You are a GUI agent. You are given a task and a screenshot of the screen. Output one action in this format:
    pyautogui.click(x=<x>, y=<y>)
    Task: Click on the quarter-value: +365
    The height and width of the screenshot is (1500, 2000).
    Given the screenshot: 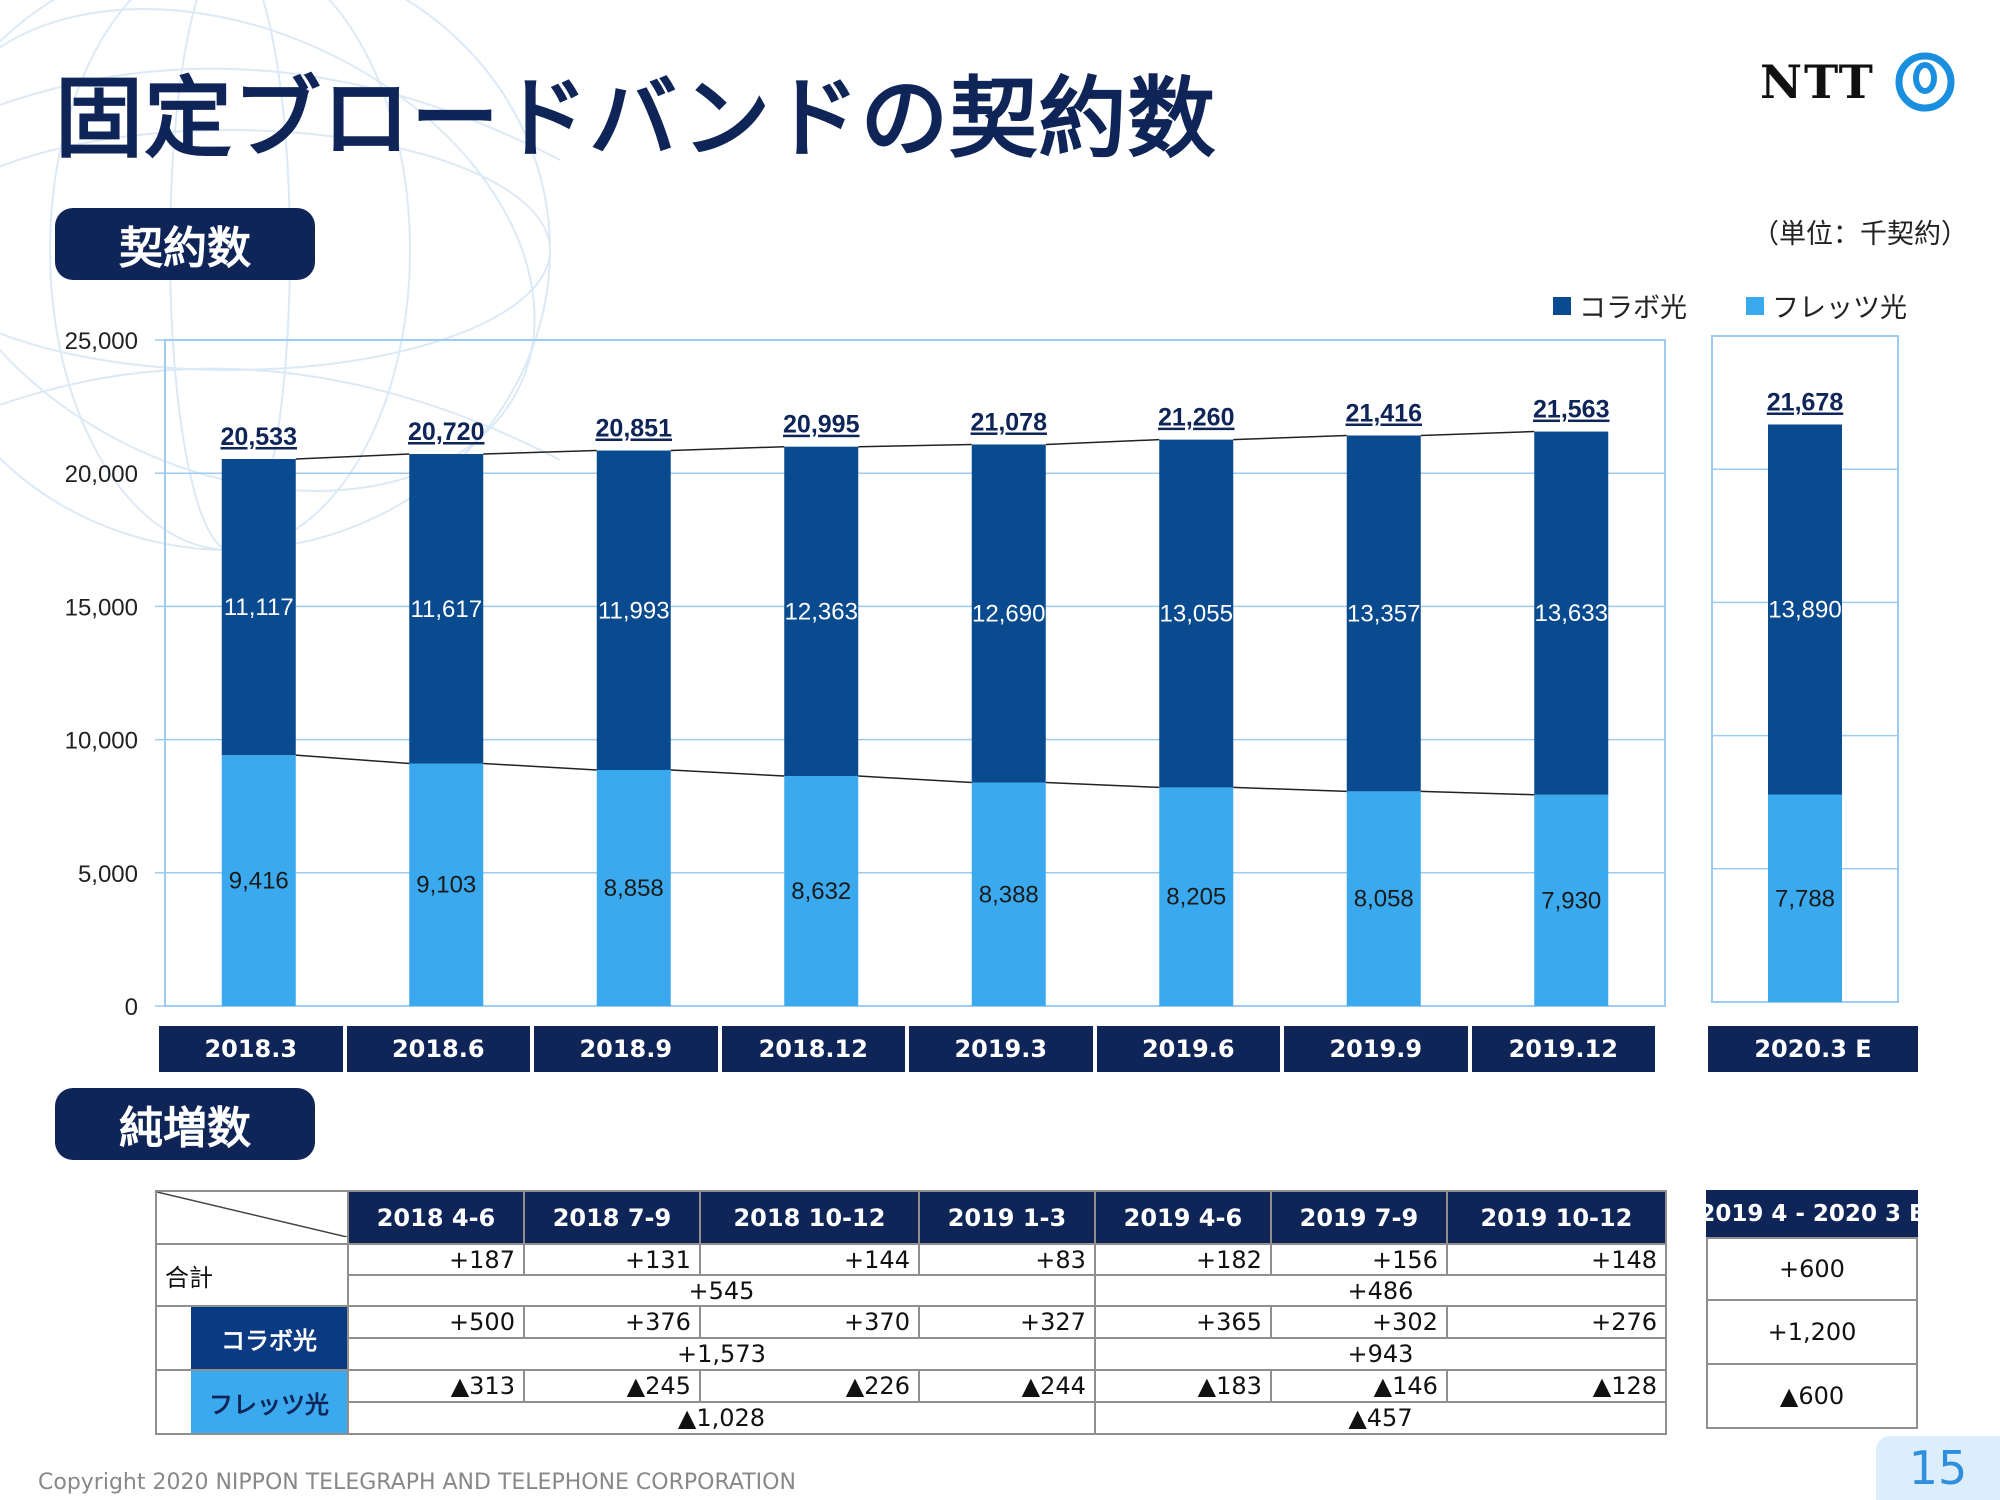 What is the action you would take?
    pyautogui.click(x=1182, y=1322)
    